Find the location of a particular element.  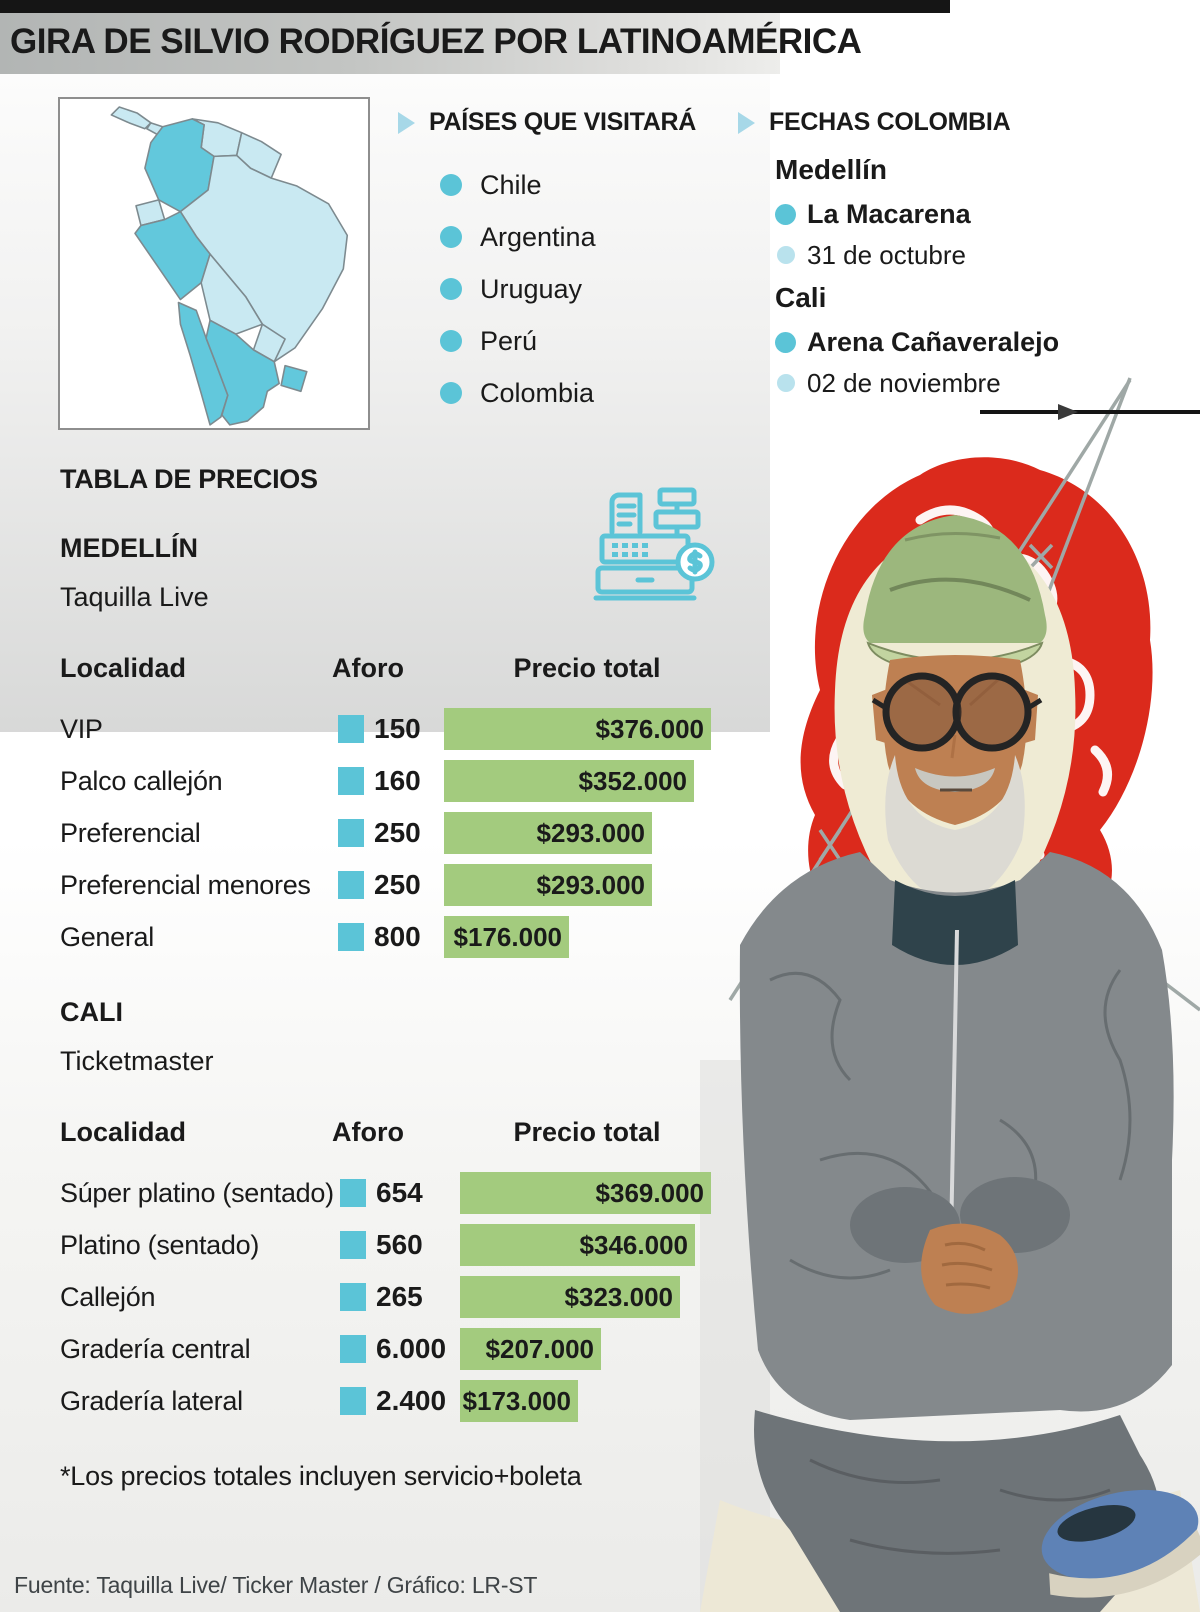

date-label: 02 de noviembre is located at coordinates (904, 382).